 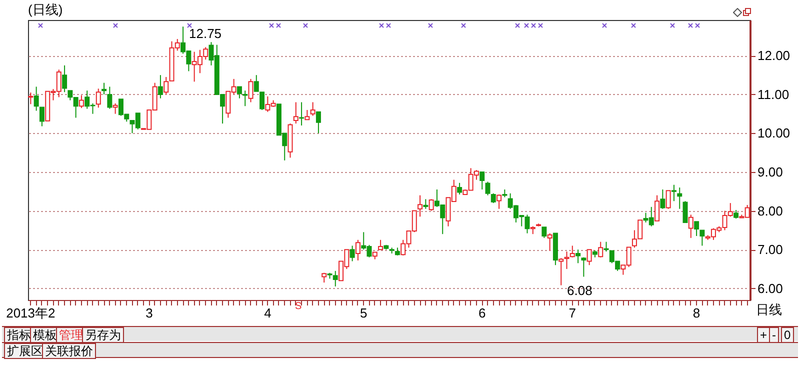 I want to click on x-tick-label: 6, so click(x=482, y=313).